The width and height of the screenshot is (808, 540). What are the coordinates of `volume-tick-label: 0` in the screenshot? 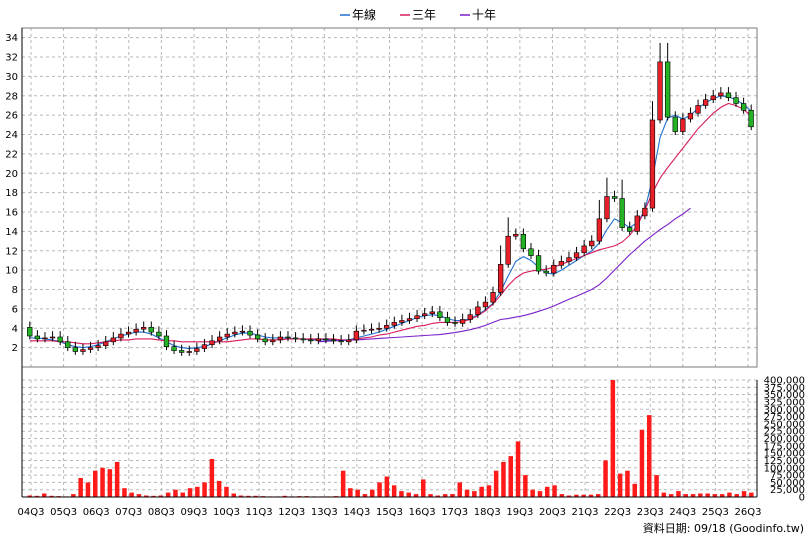 It's located at (802, 498).